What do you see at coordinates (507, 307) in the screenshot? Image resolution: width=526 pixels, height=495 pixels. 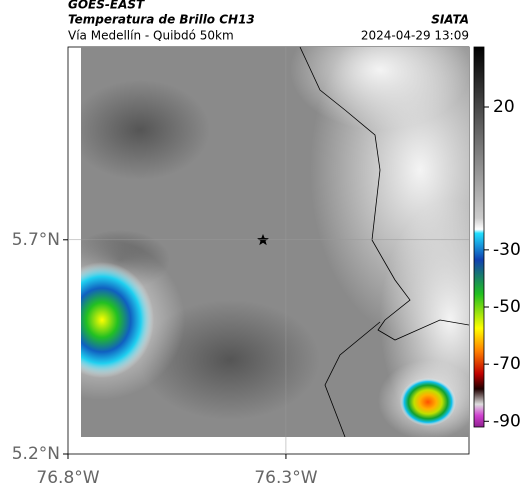 I see `colorbar-tick-label: -50` at bounding box center [507, 307].